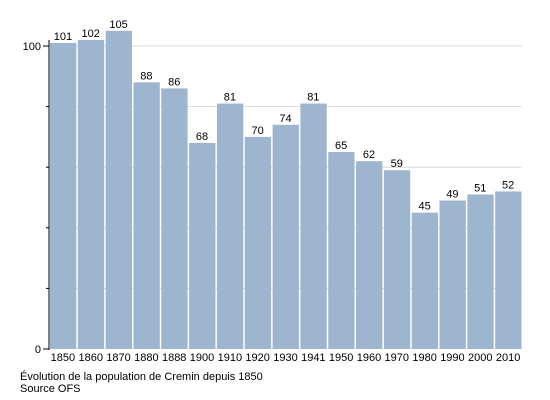 Image resolution: width=550 pixels, height=400 pixels. I want to click on bar-1941, so click(313, 226).